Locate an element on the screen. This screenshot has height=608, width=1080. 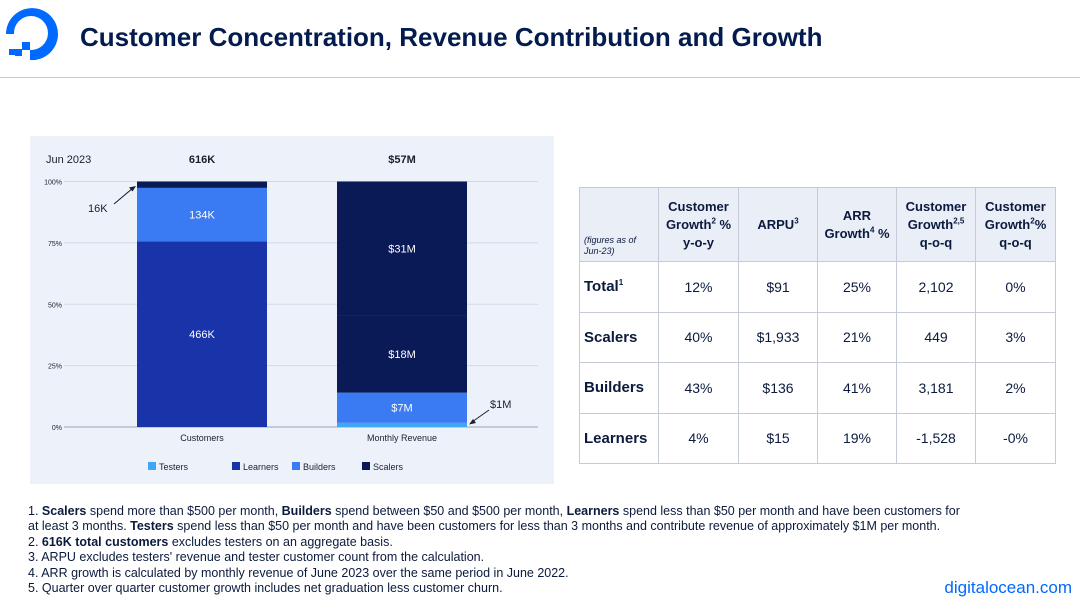
table-header-4: Customer Growth2% q-o-q is located at coordinates (1015, 224).